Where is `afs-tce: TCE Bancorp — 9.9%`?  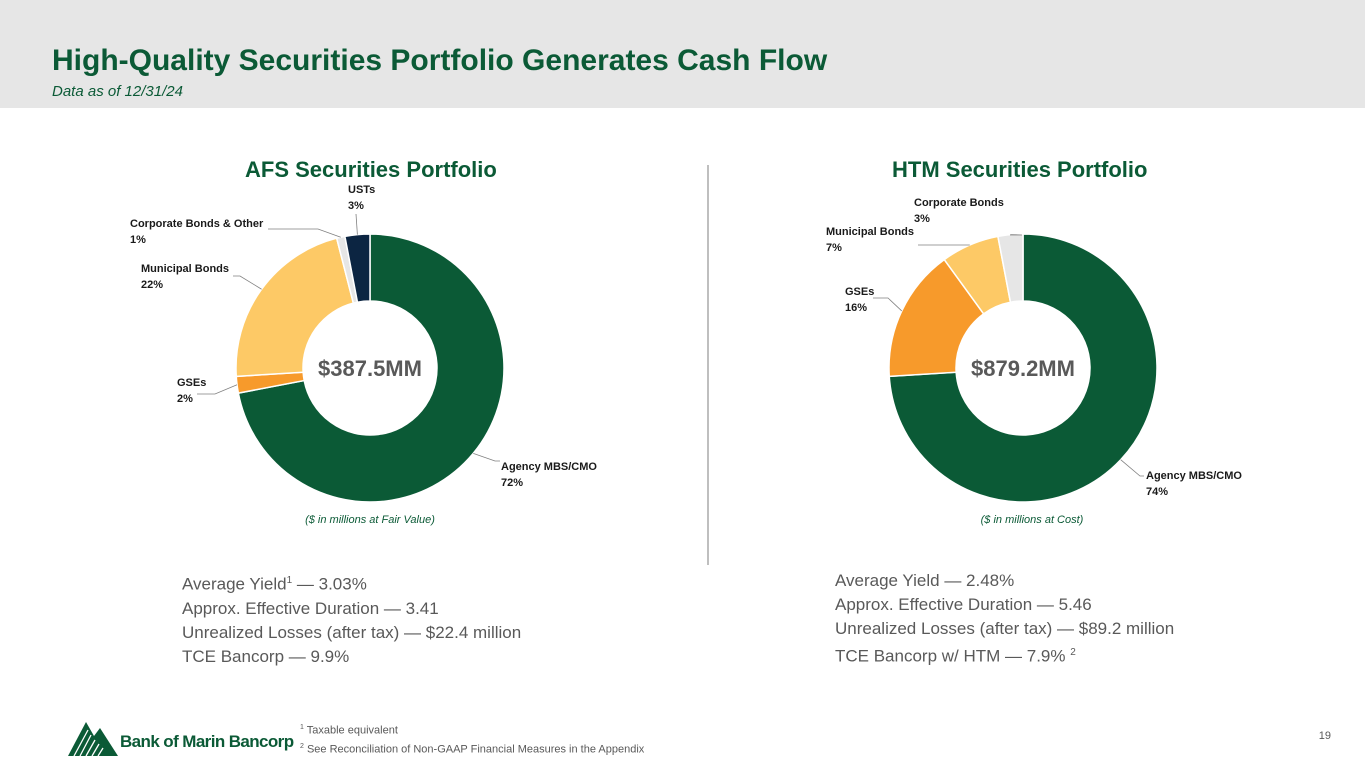
afs-tce: TCE Bancorp — 9.9% is located at coordinates (266, 656).